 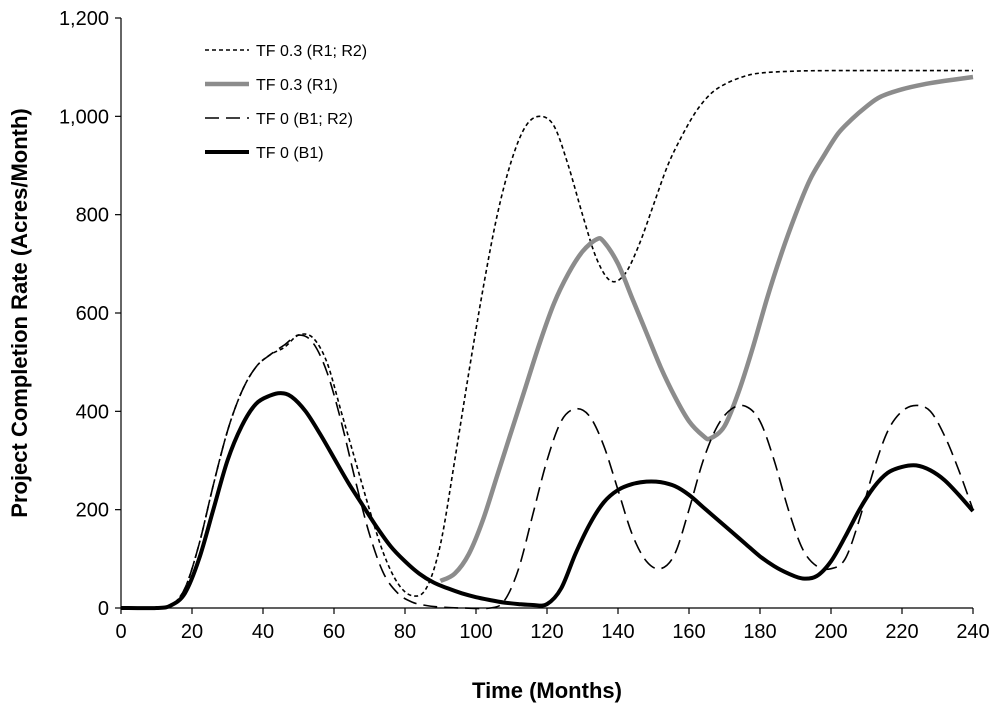 I want to click on y-axis-title: Project Completion Rate (Acres/Month), so click(x=19, y=312).